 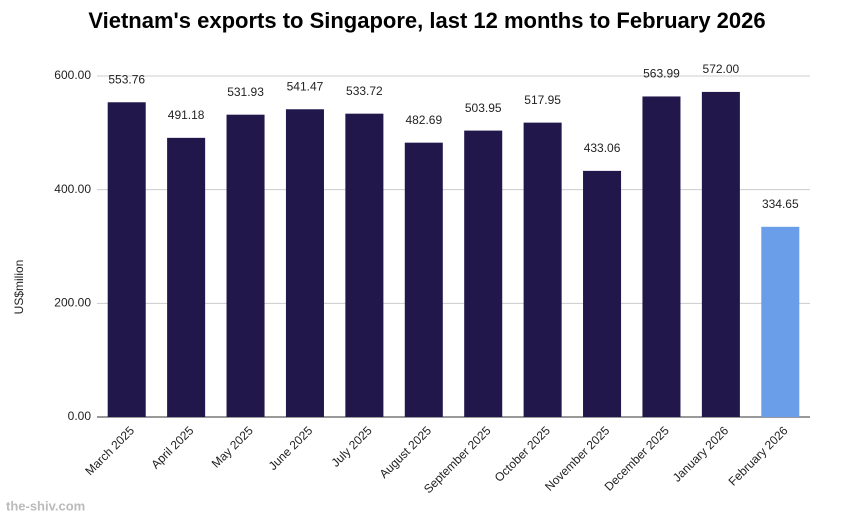 I want to click on x-tick-label: October 2025, so click(x=523, y=454).